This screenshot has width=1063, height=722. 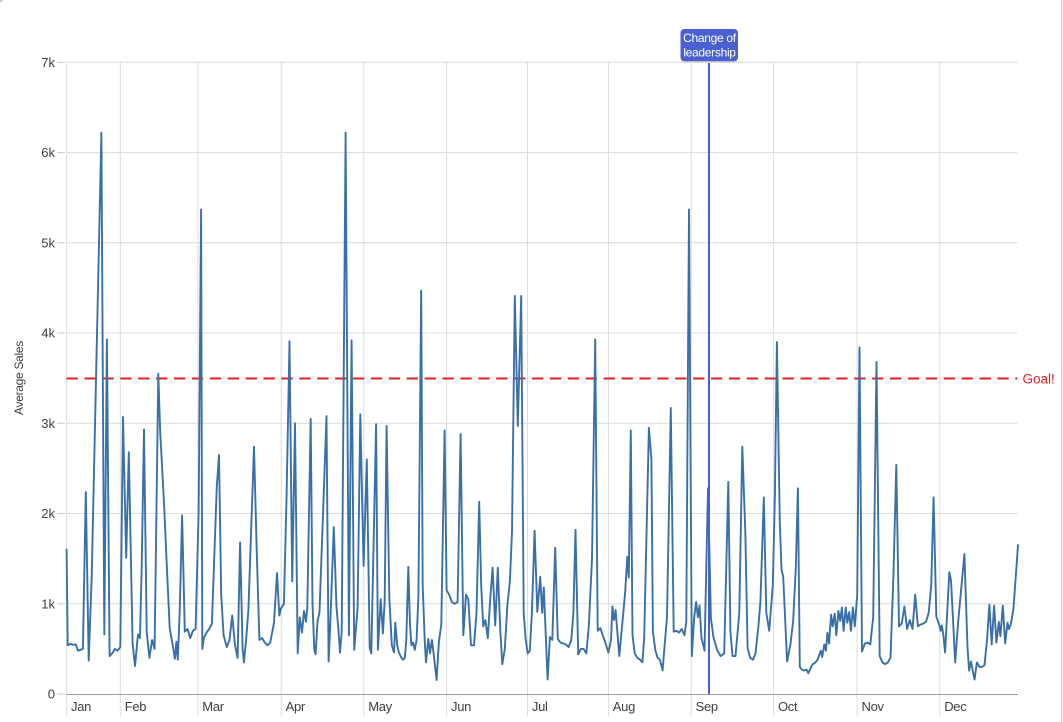 What do you see at coordinates (19, 378) in the screenshot?
I see `svg-text: Average Sales` at bounding box center [19, 378].